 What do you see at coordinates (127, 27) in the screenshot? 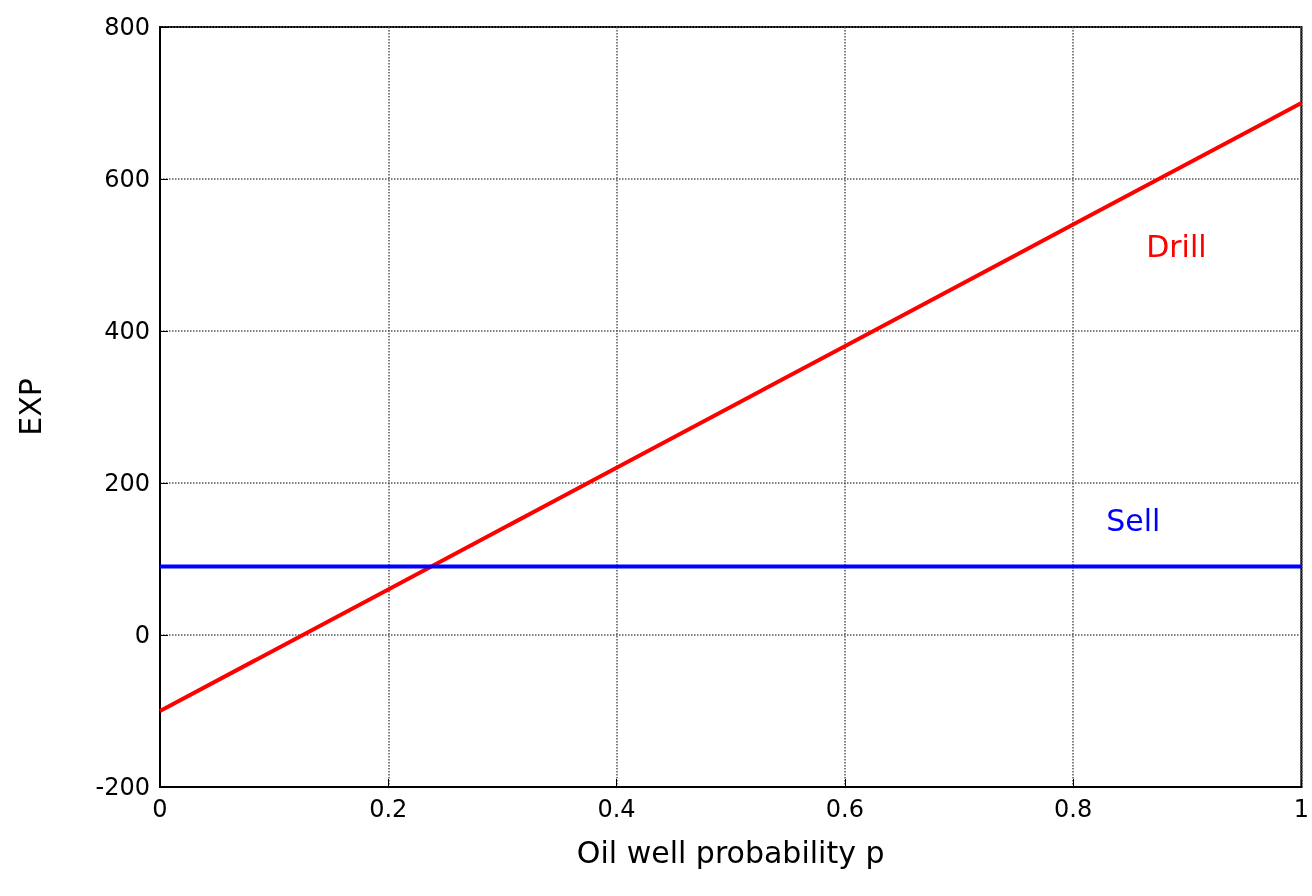
I see `y-tick-label: 800` at bounding box center [127, 27].